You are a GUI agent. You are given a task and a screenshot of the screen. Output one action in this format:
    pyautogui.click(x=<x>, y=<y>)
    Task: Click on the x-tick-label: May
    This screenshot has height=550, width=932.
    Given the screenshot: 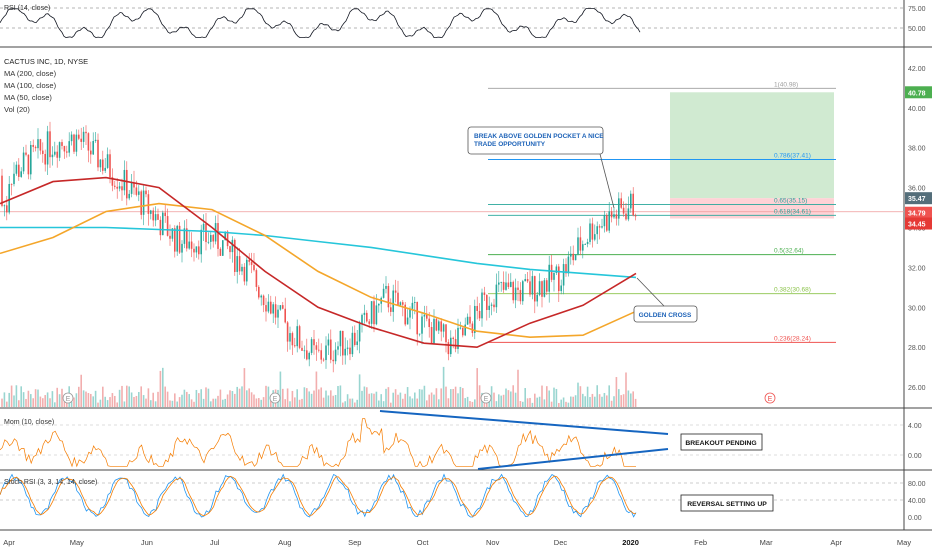 What is the action you would take?
    pyautogui.click(x=77, y=542)
    